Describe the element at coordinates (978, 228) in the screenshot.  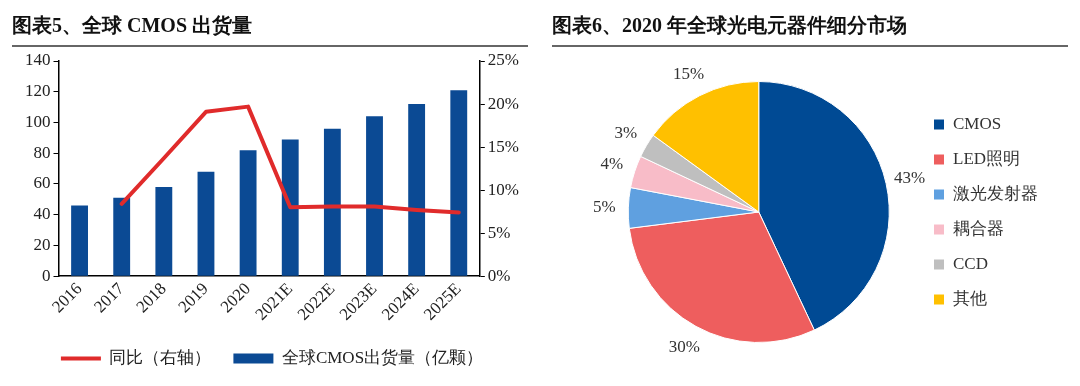
I see `legend-label: 耦合器` at that location.